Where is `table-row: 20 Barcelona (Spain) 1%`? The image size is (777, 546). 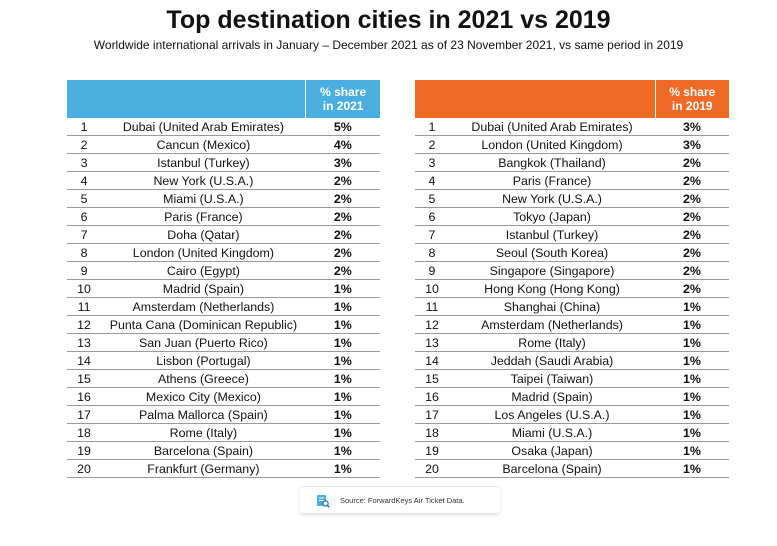
table-row: 20 Barcelona (Spain) 1% is located at coordinates (572, 468).